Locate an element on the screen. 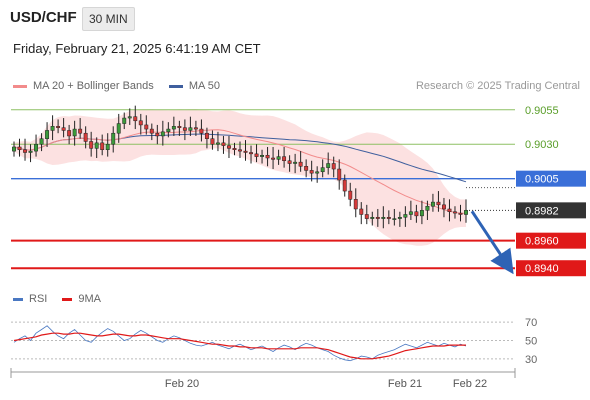 The height and width of the screenshot is (400, 590). legend-swatch-ma20 is located at coordinates (20, 86).